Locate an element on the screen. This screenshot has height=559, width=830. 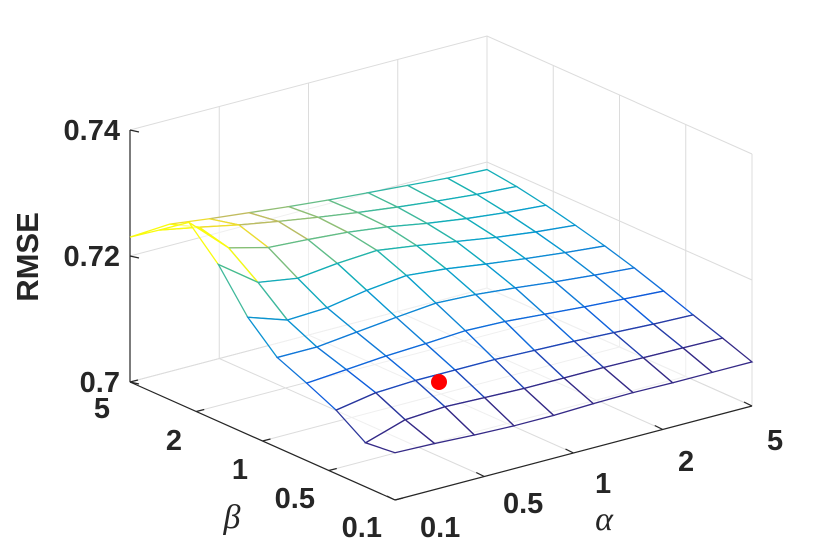
beta-tick-label: 5 is located at coordinates (102, 409).